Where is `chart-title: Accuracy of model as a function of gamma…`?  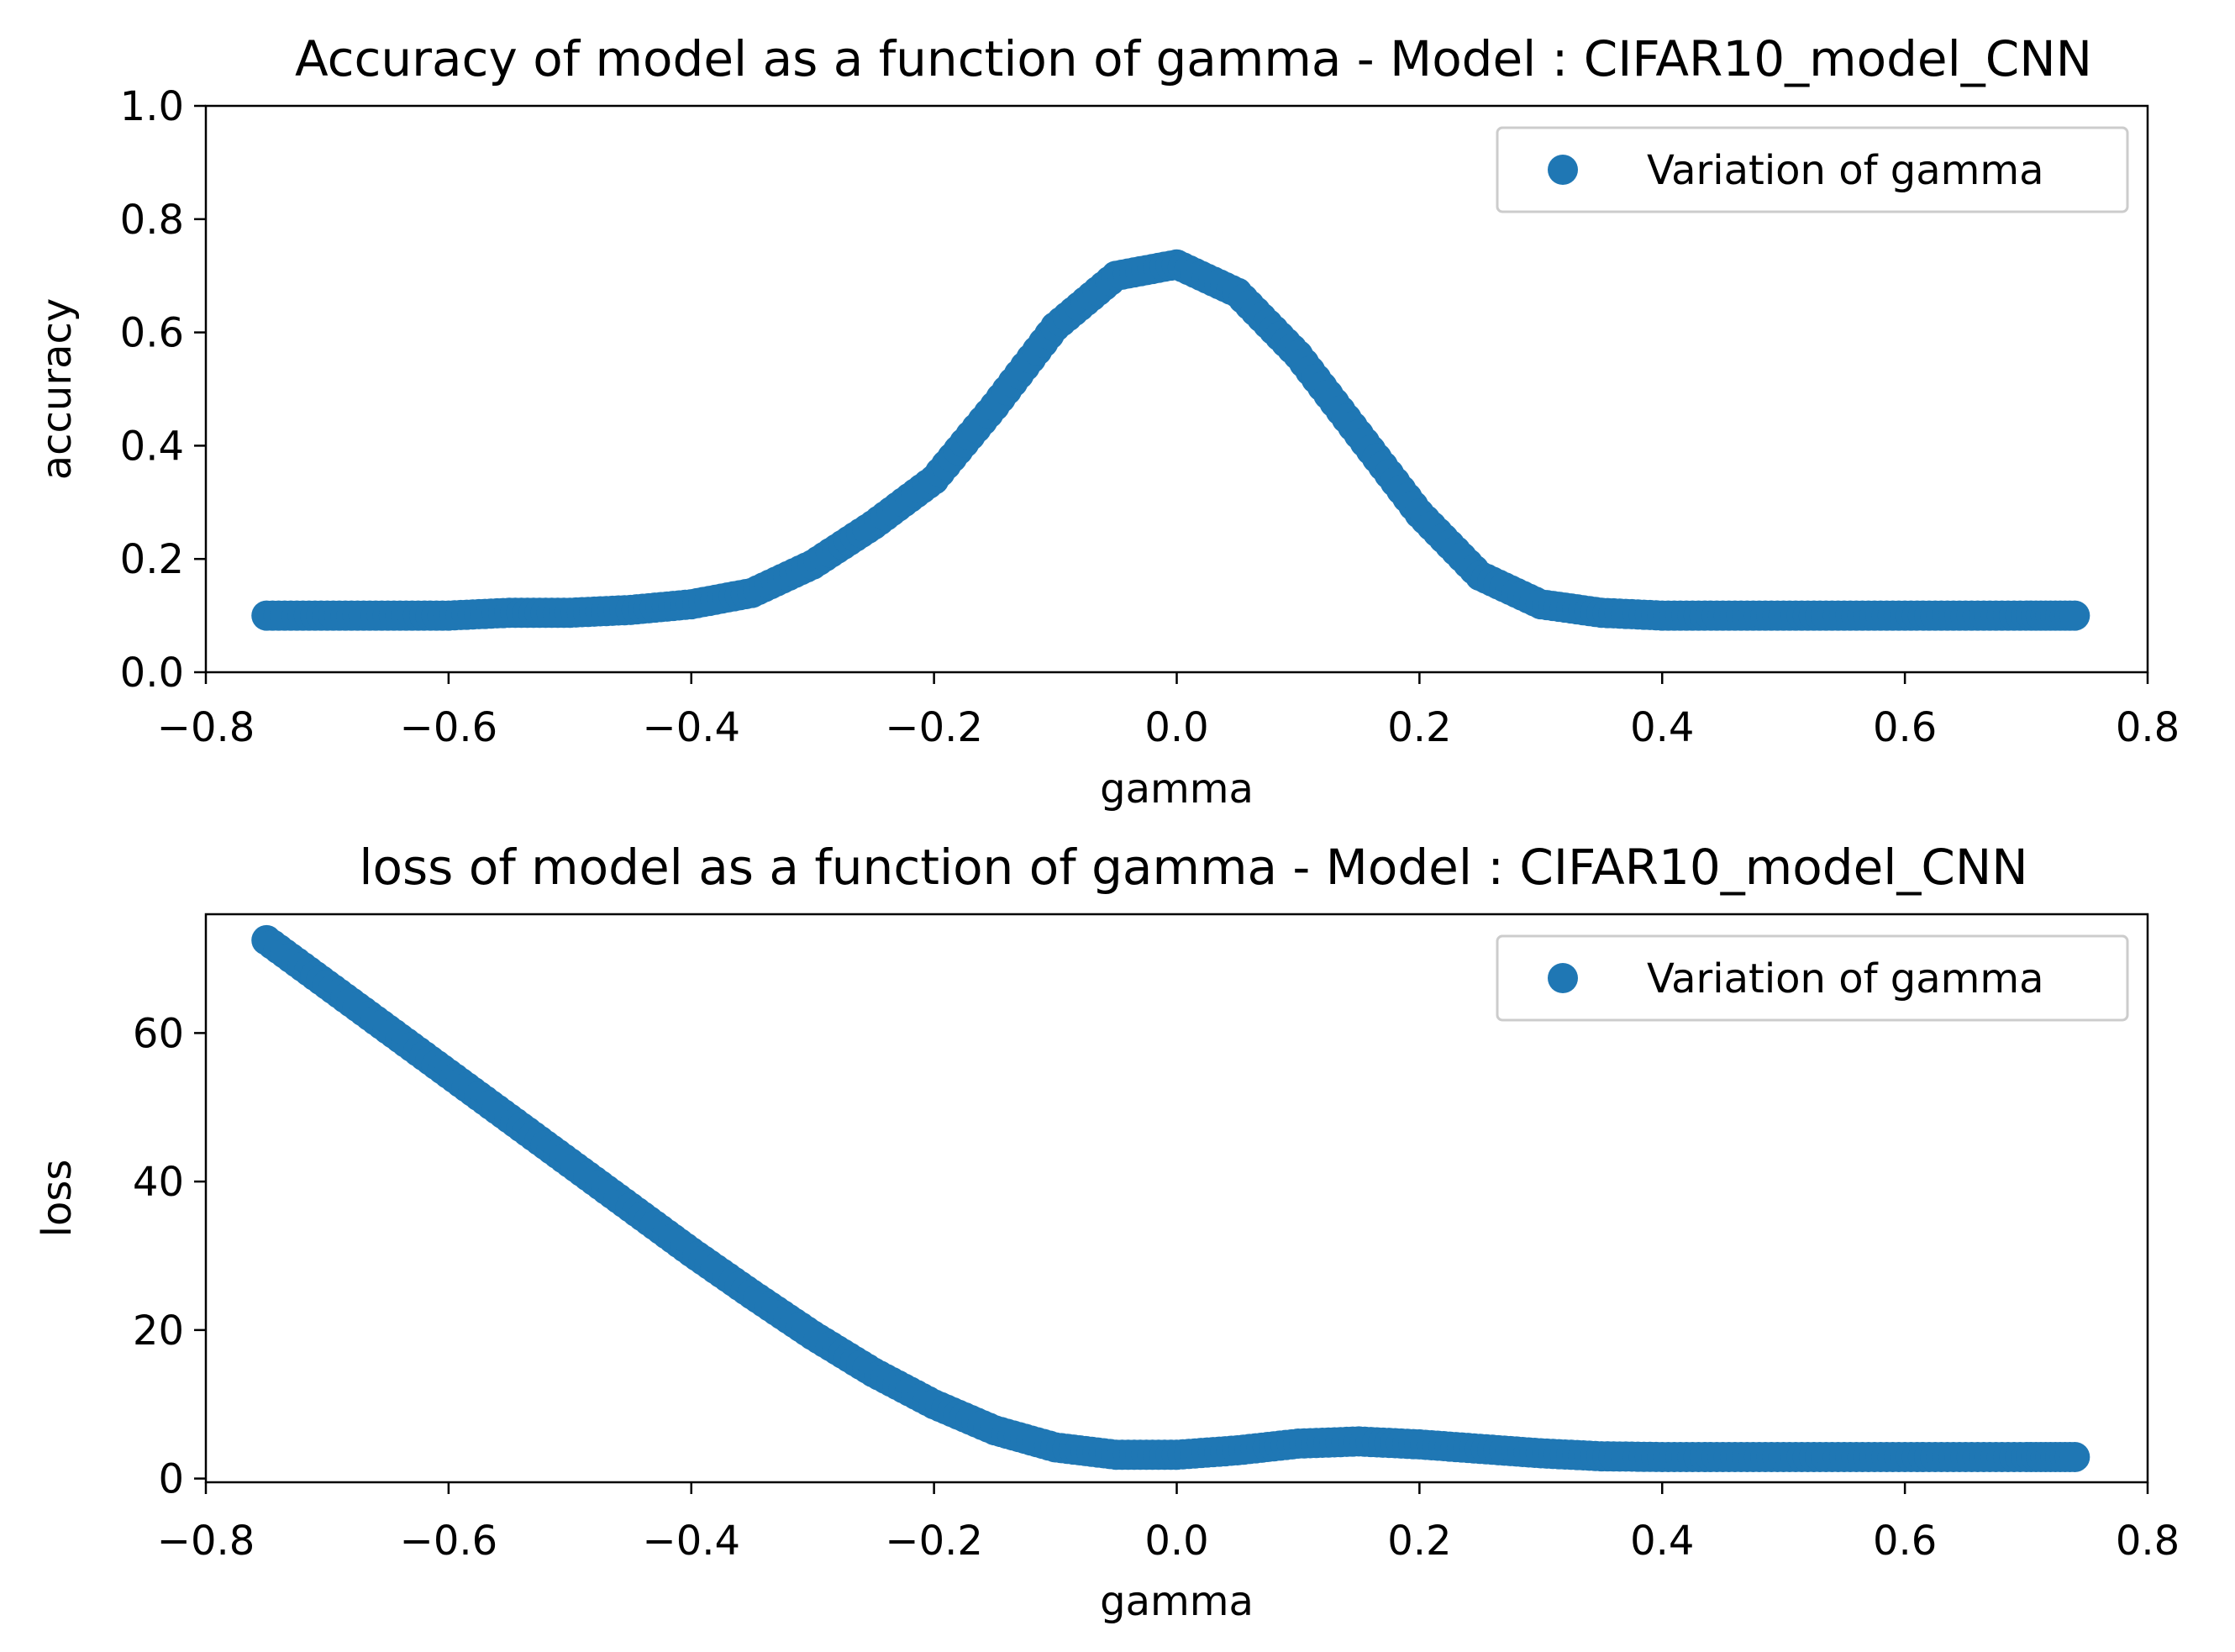 chart-title: Accuracy of model as a function of gamma… is located at coordinates (1193, 59).